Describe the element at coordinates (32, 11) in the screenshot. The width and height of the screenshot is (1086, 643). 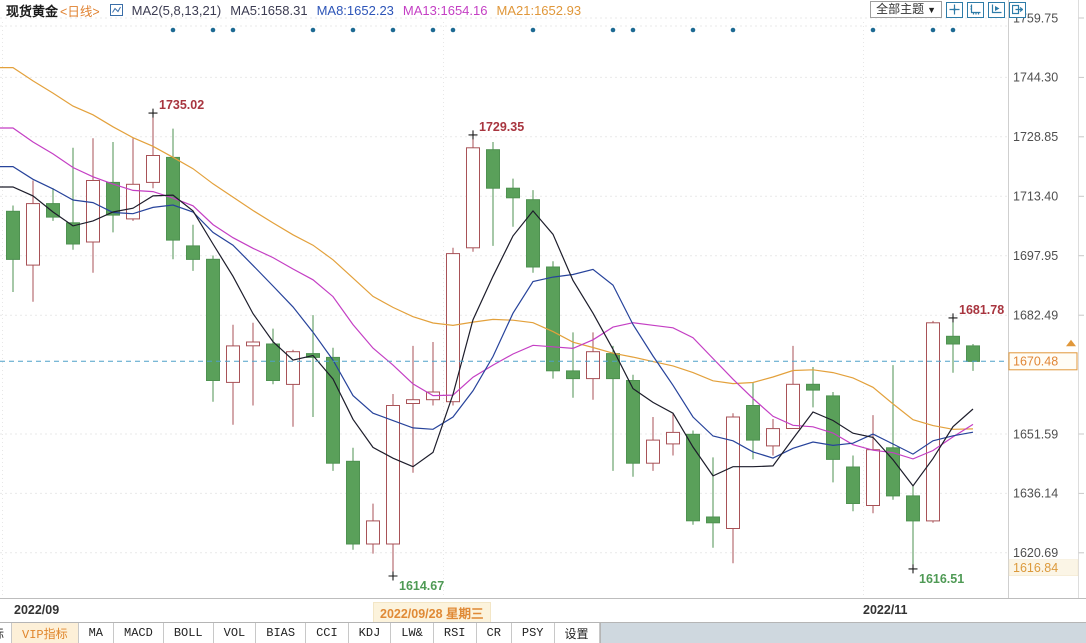
I see `symbol-name: 现货黄金` at that location.